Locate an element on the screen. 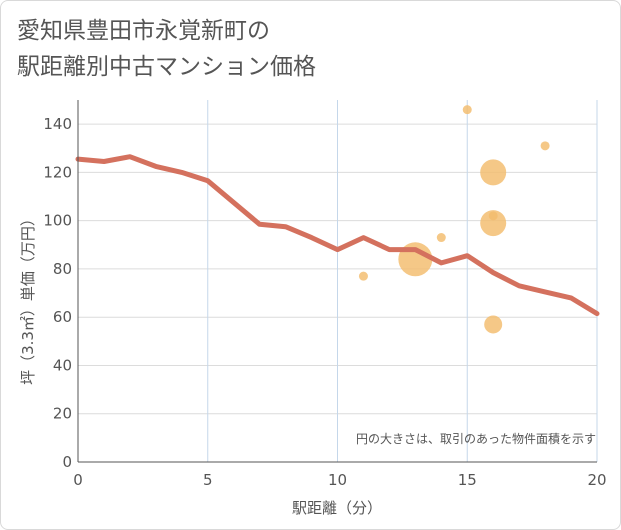  x-tick-label: 15 is located at coordinates (467, 480).